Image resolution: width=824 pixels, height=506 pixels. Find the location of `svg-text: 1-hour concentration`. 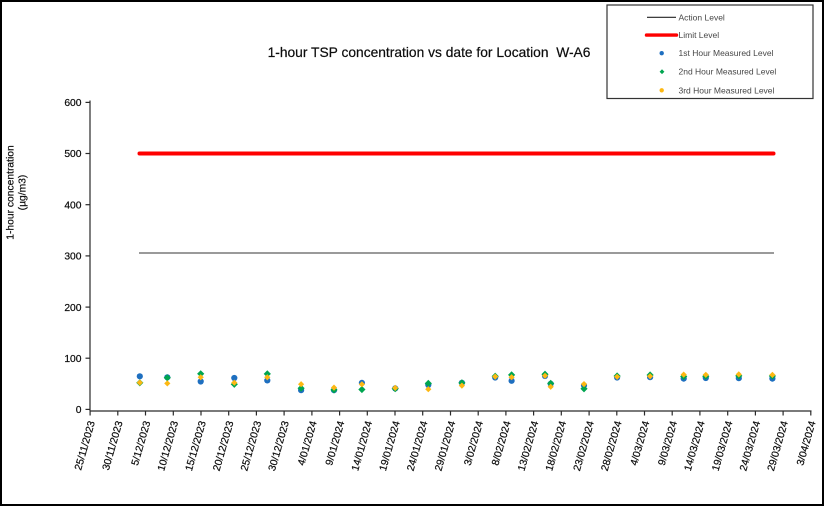

svg-text: 1-hour concentration is located at coordinates (11, 192).